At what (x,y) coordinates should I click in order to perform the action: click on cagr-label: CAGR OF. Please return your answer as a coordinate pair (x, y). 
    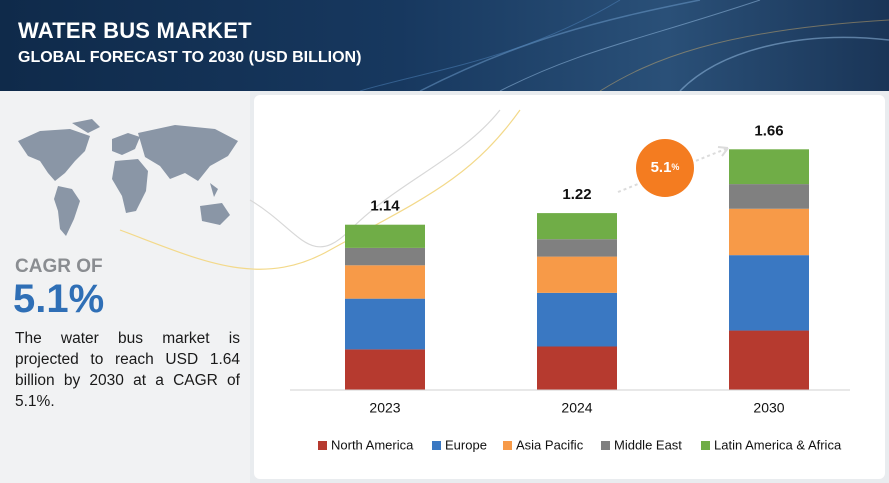
    Looking at the image, I should click on (59, 266).